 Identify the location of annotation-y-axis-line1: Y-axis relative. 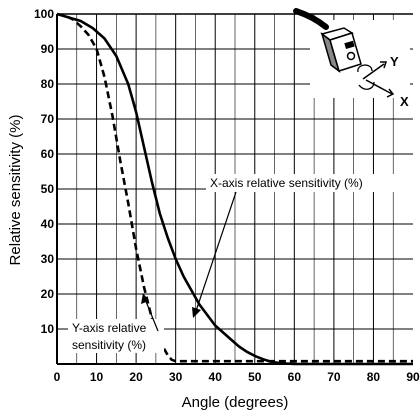
(109, 328).